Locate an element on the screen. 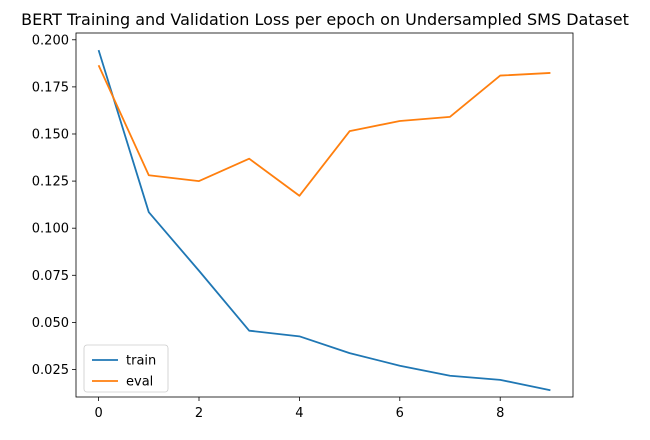 This screenshot has width=650, height=440. x-tick-label: 8 is located at coordinates (500, 413).